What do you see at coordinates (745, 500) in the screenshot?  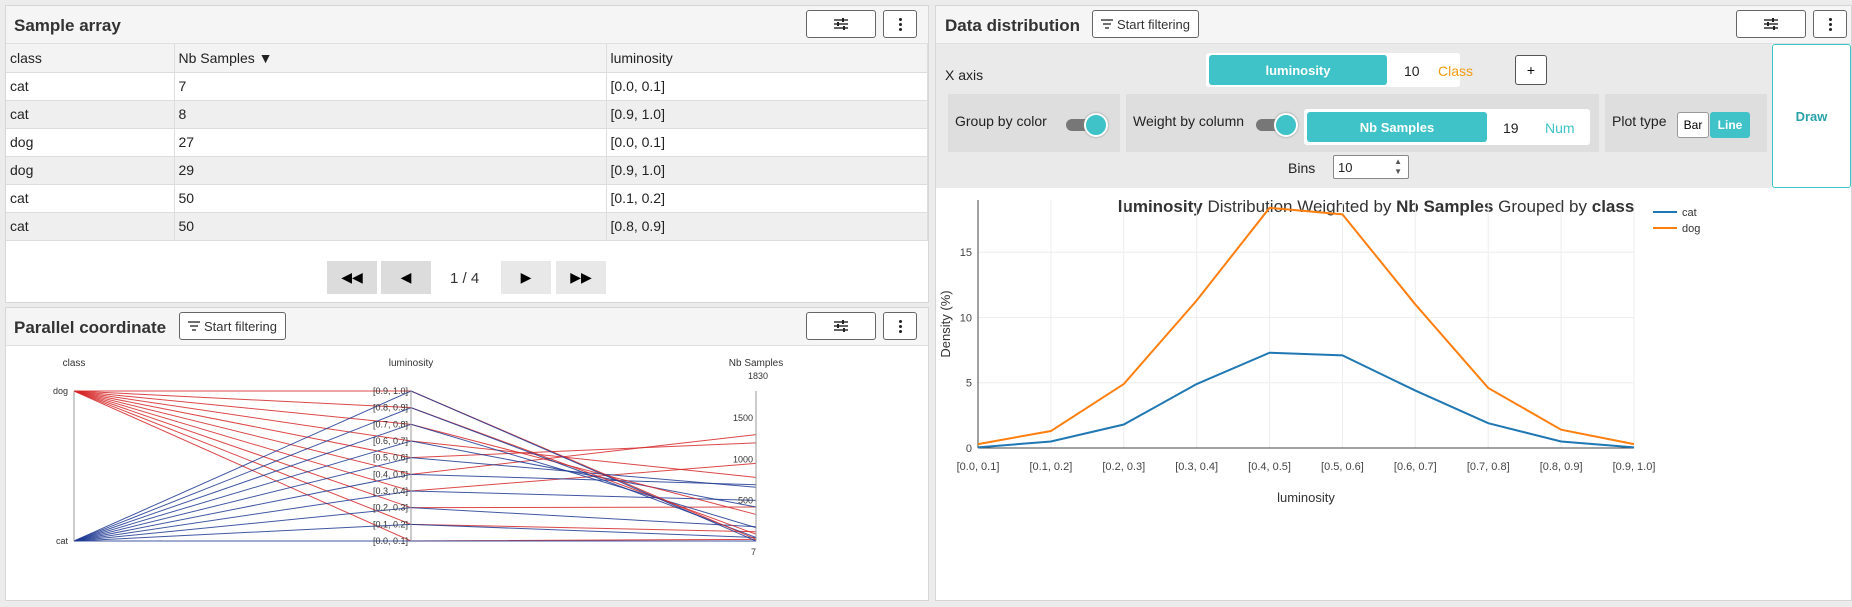 I see `nb-samples-tick-label: 500` at bounding box center [745, 500].